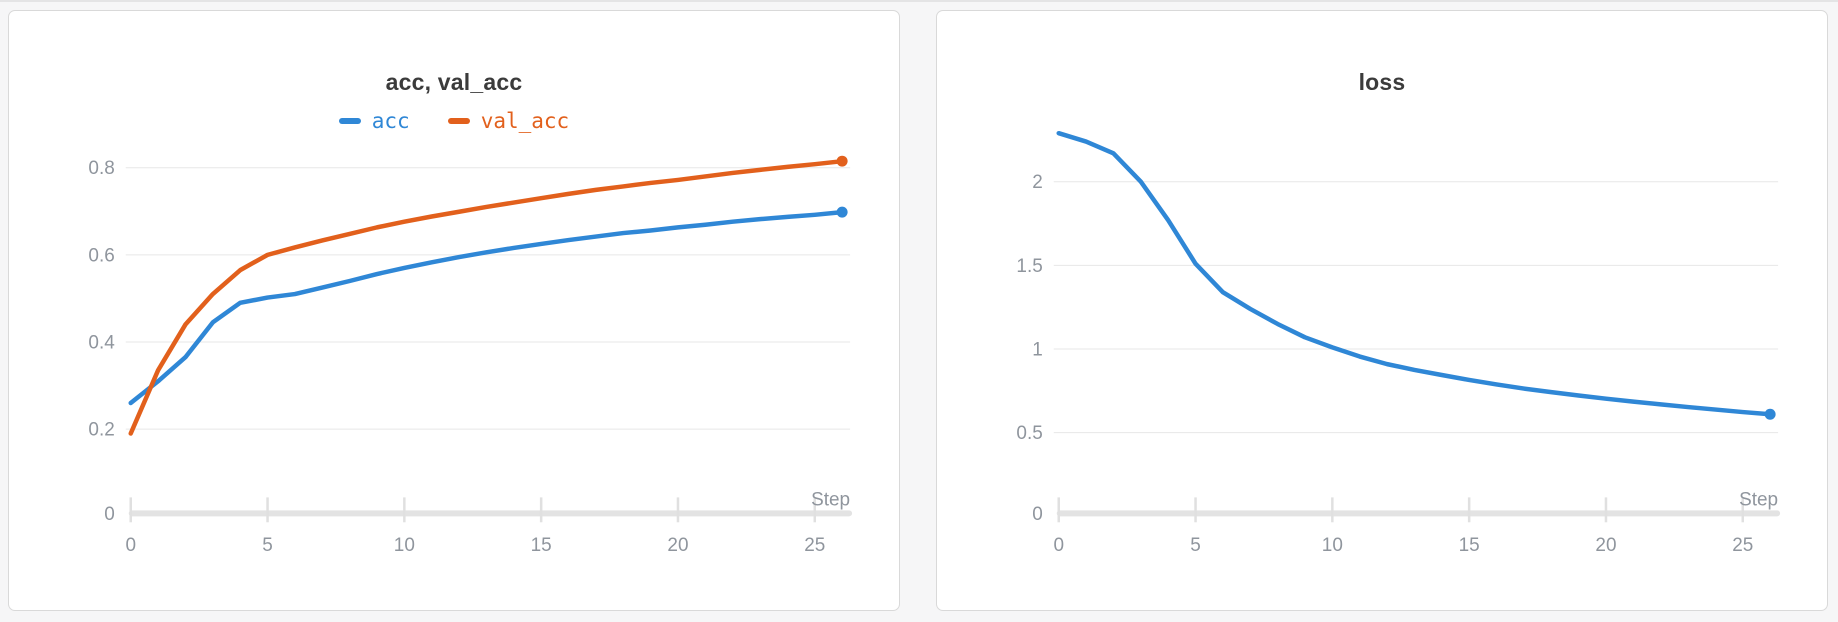 The width and height of the screenshot is (1838, 622). What do you see at coordinates (486, 307) in the screenshot?
I see `series-line-acc` at bounding box center [486, 307].